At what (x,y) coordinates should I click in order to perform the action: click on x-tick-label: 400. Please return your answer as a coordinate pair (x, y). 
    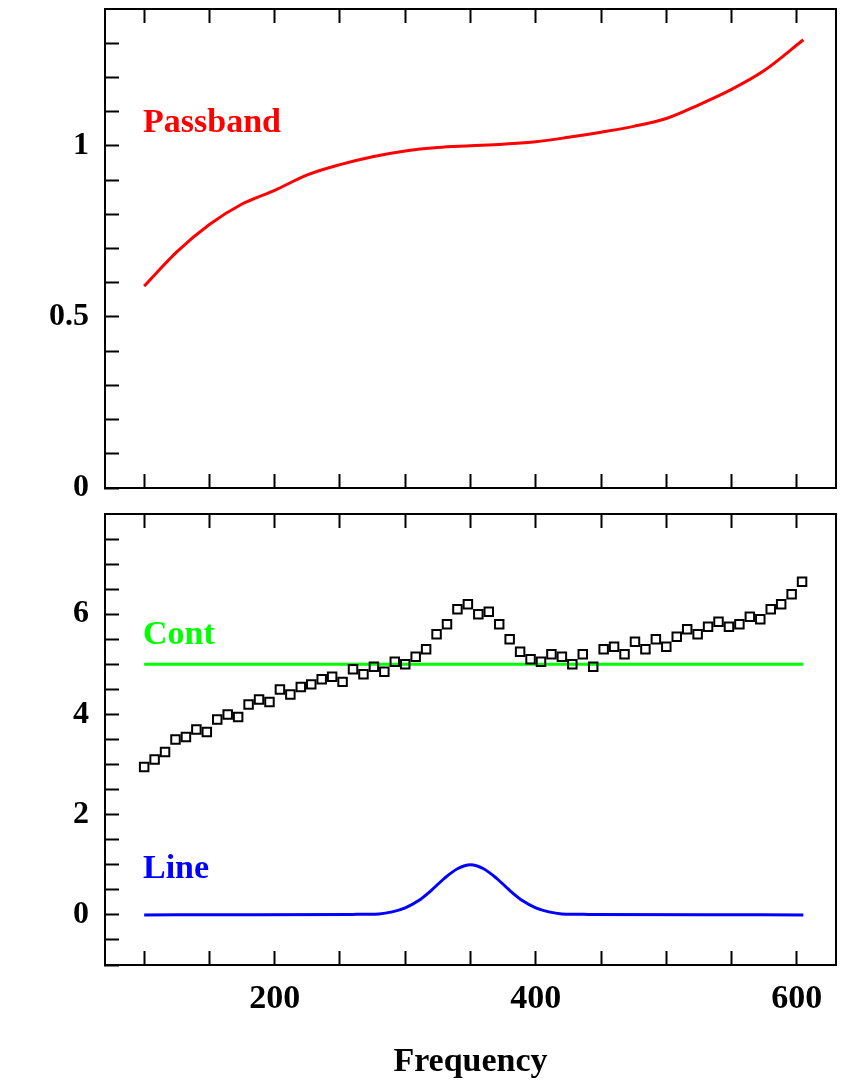
    Looking at the image, I should click on (536, 997).